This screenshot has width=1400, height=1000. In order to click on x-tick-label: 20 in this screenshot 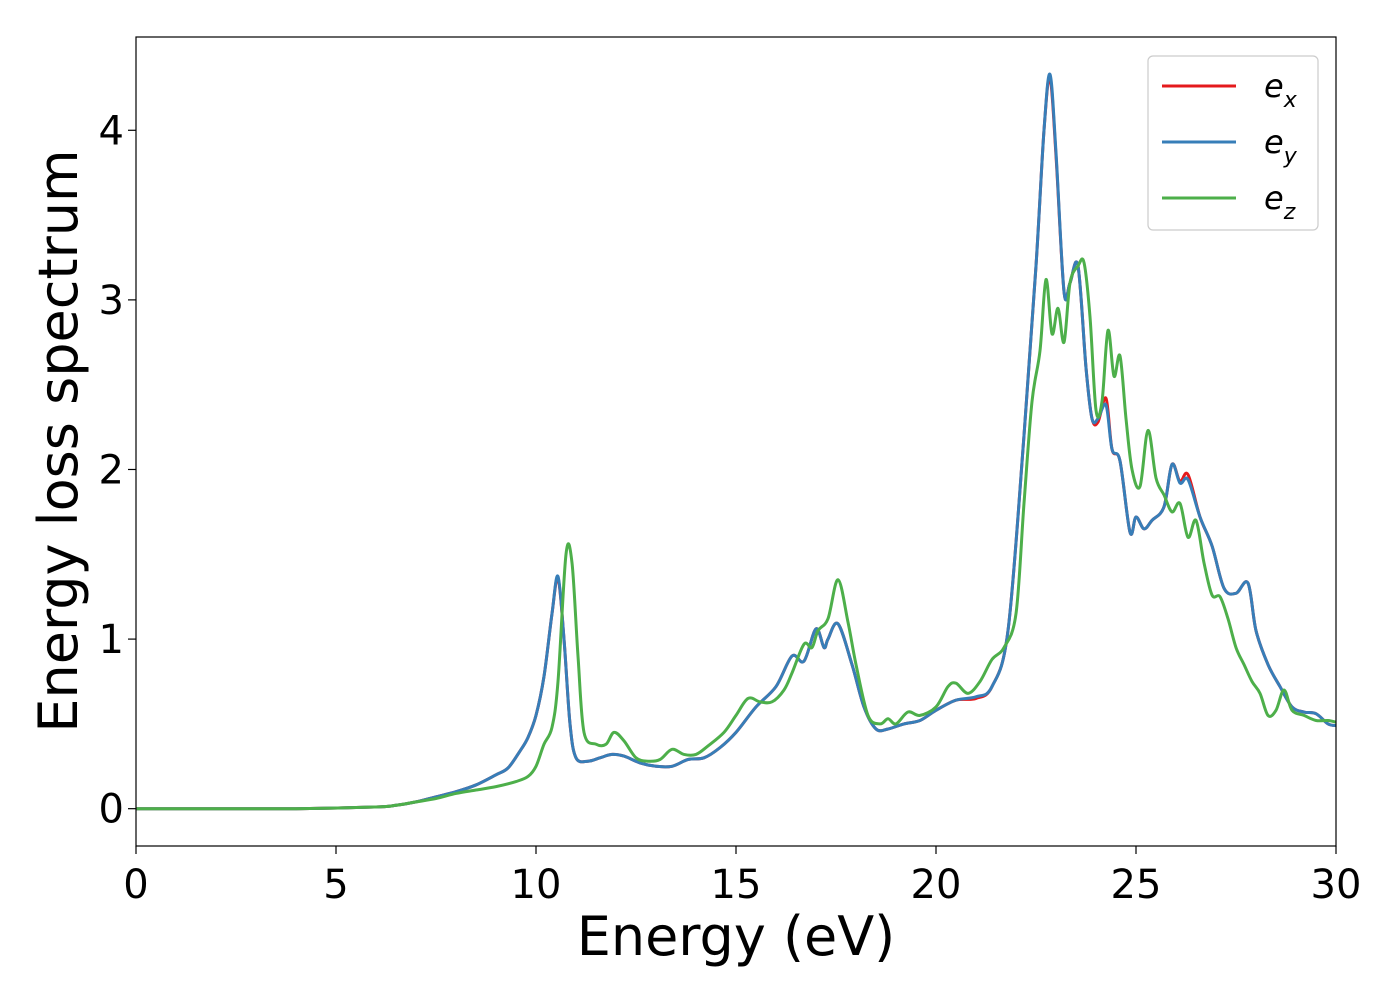, I will do `click(936, 885)`.